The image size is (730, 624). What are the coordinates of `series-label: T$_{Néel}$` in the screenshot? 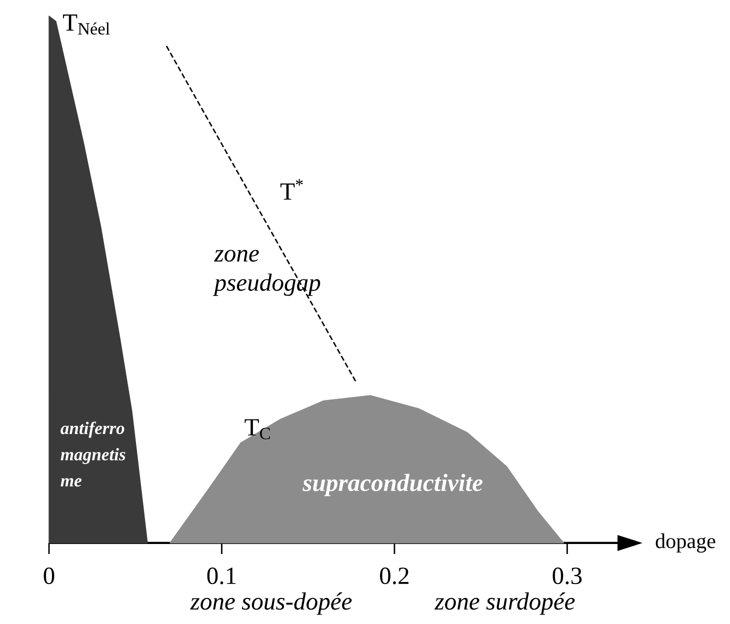 It's located at (86, 24).